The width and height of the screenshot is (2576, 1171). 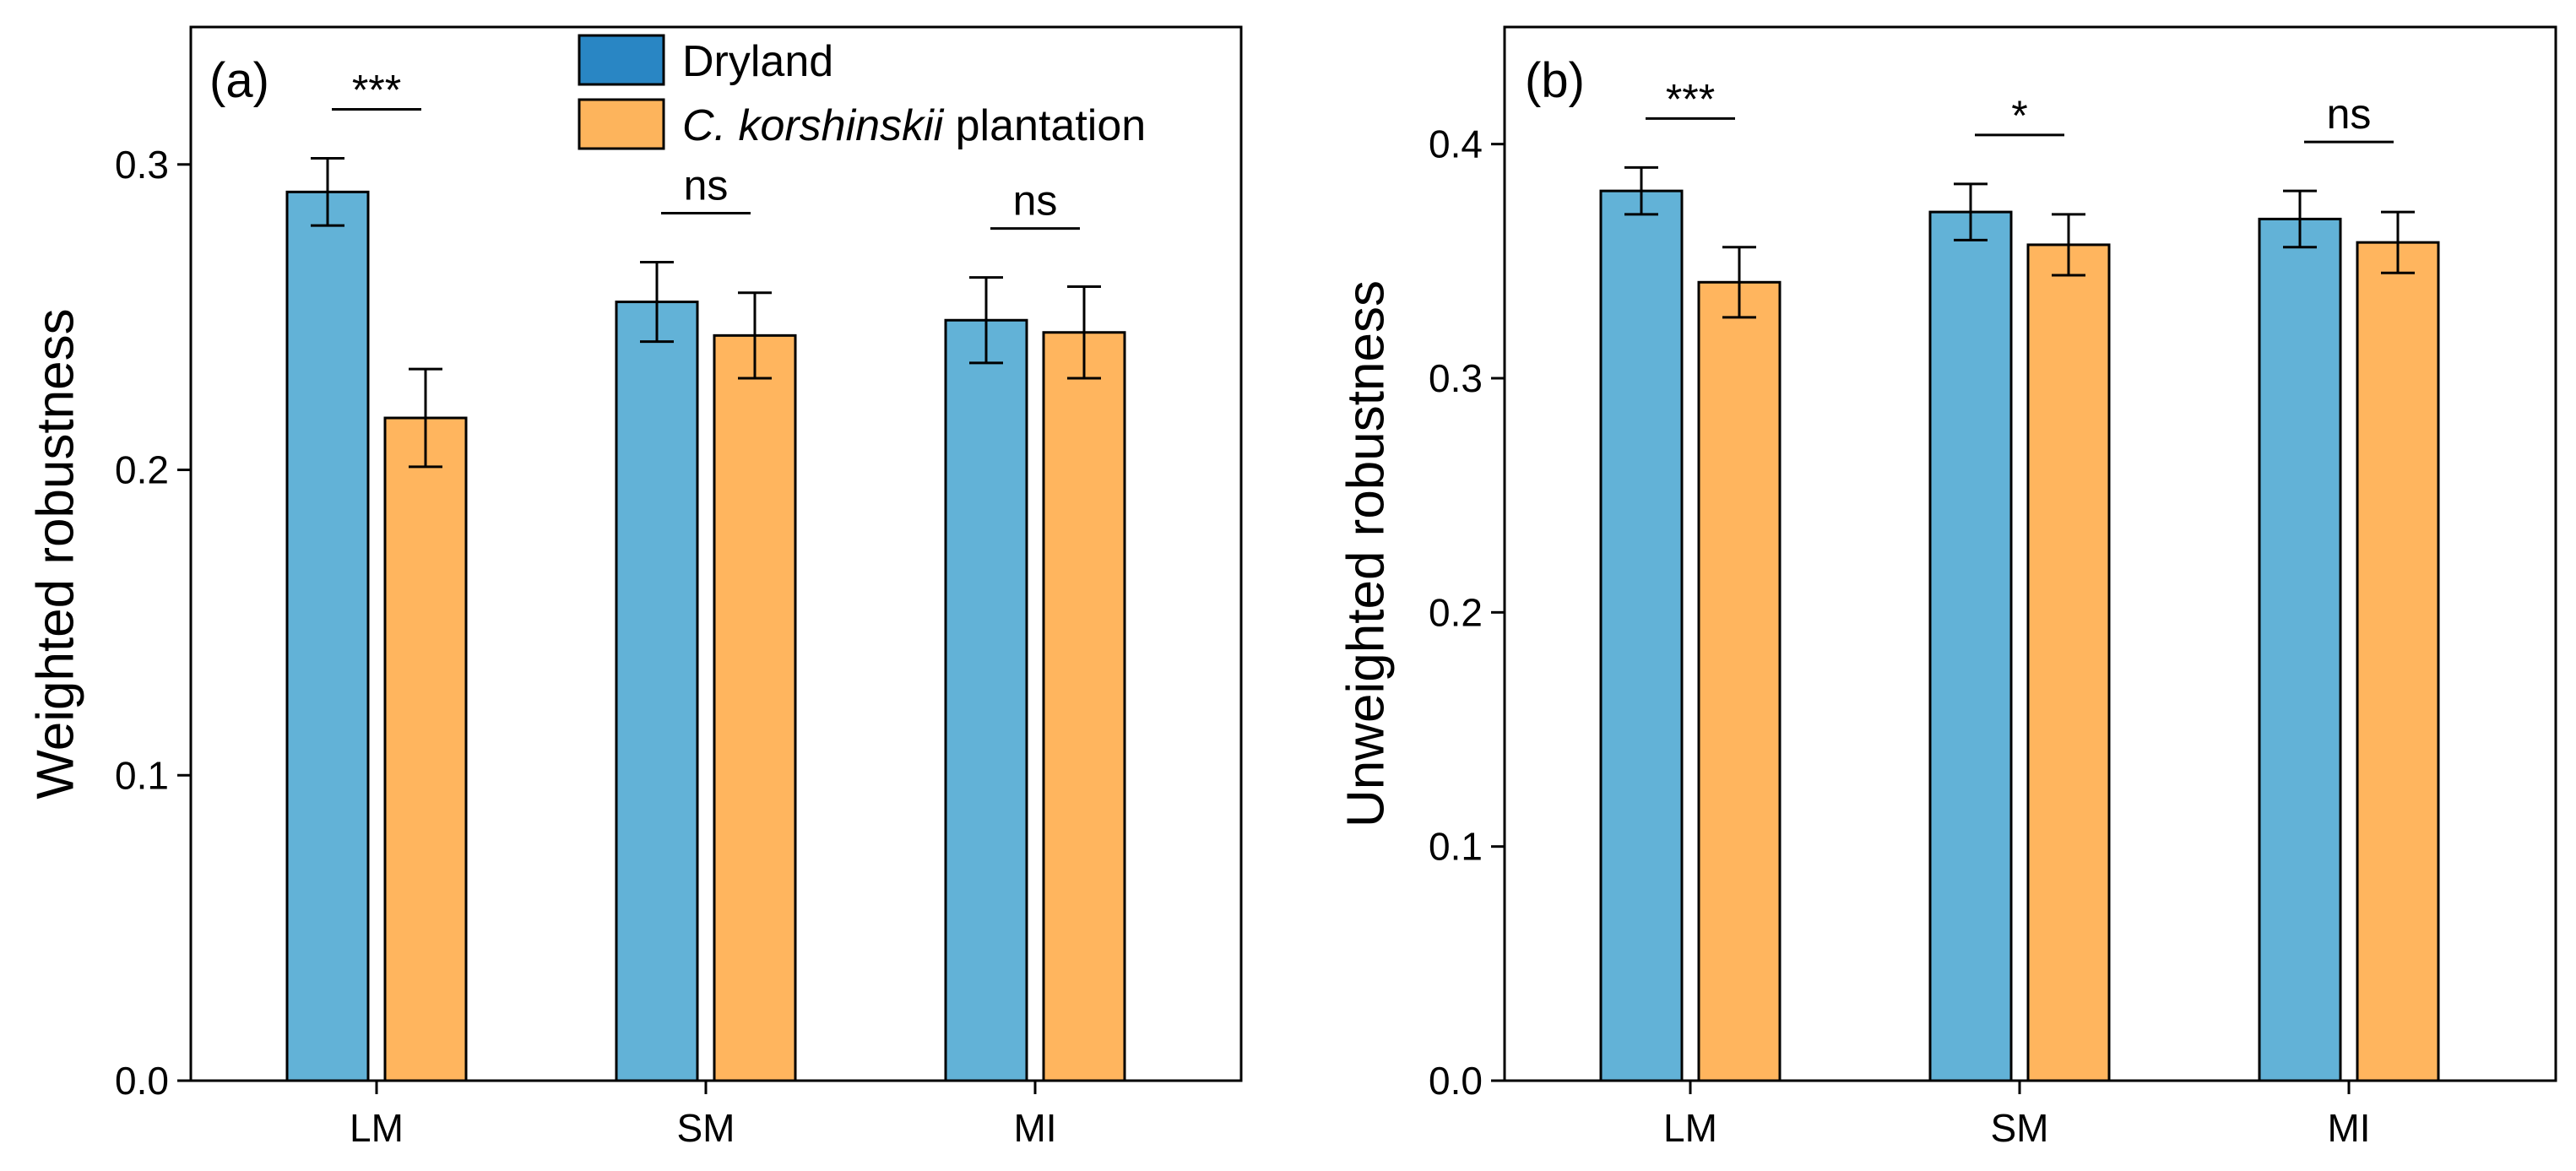 What do you see at coordinates (2019, 115) in the screenshot?
I see `significance-label: *` at bounding box center [2019, 115].